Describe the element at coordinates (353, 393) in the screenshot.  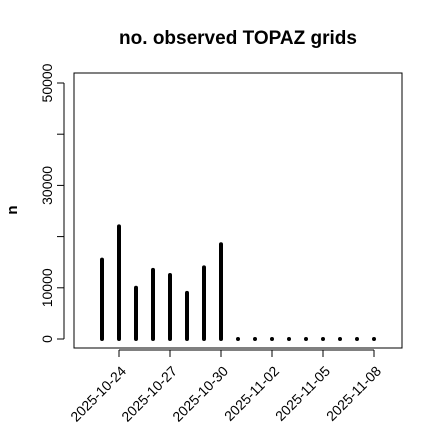
I see `x-tick-label: 2025-11-08` at that location.